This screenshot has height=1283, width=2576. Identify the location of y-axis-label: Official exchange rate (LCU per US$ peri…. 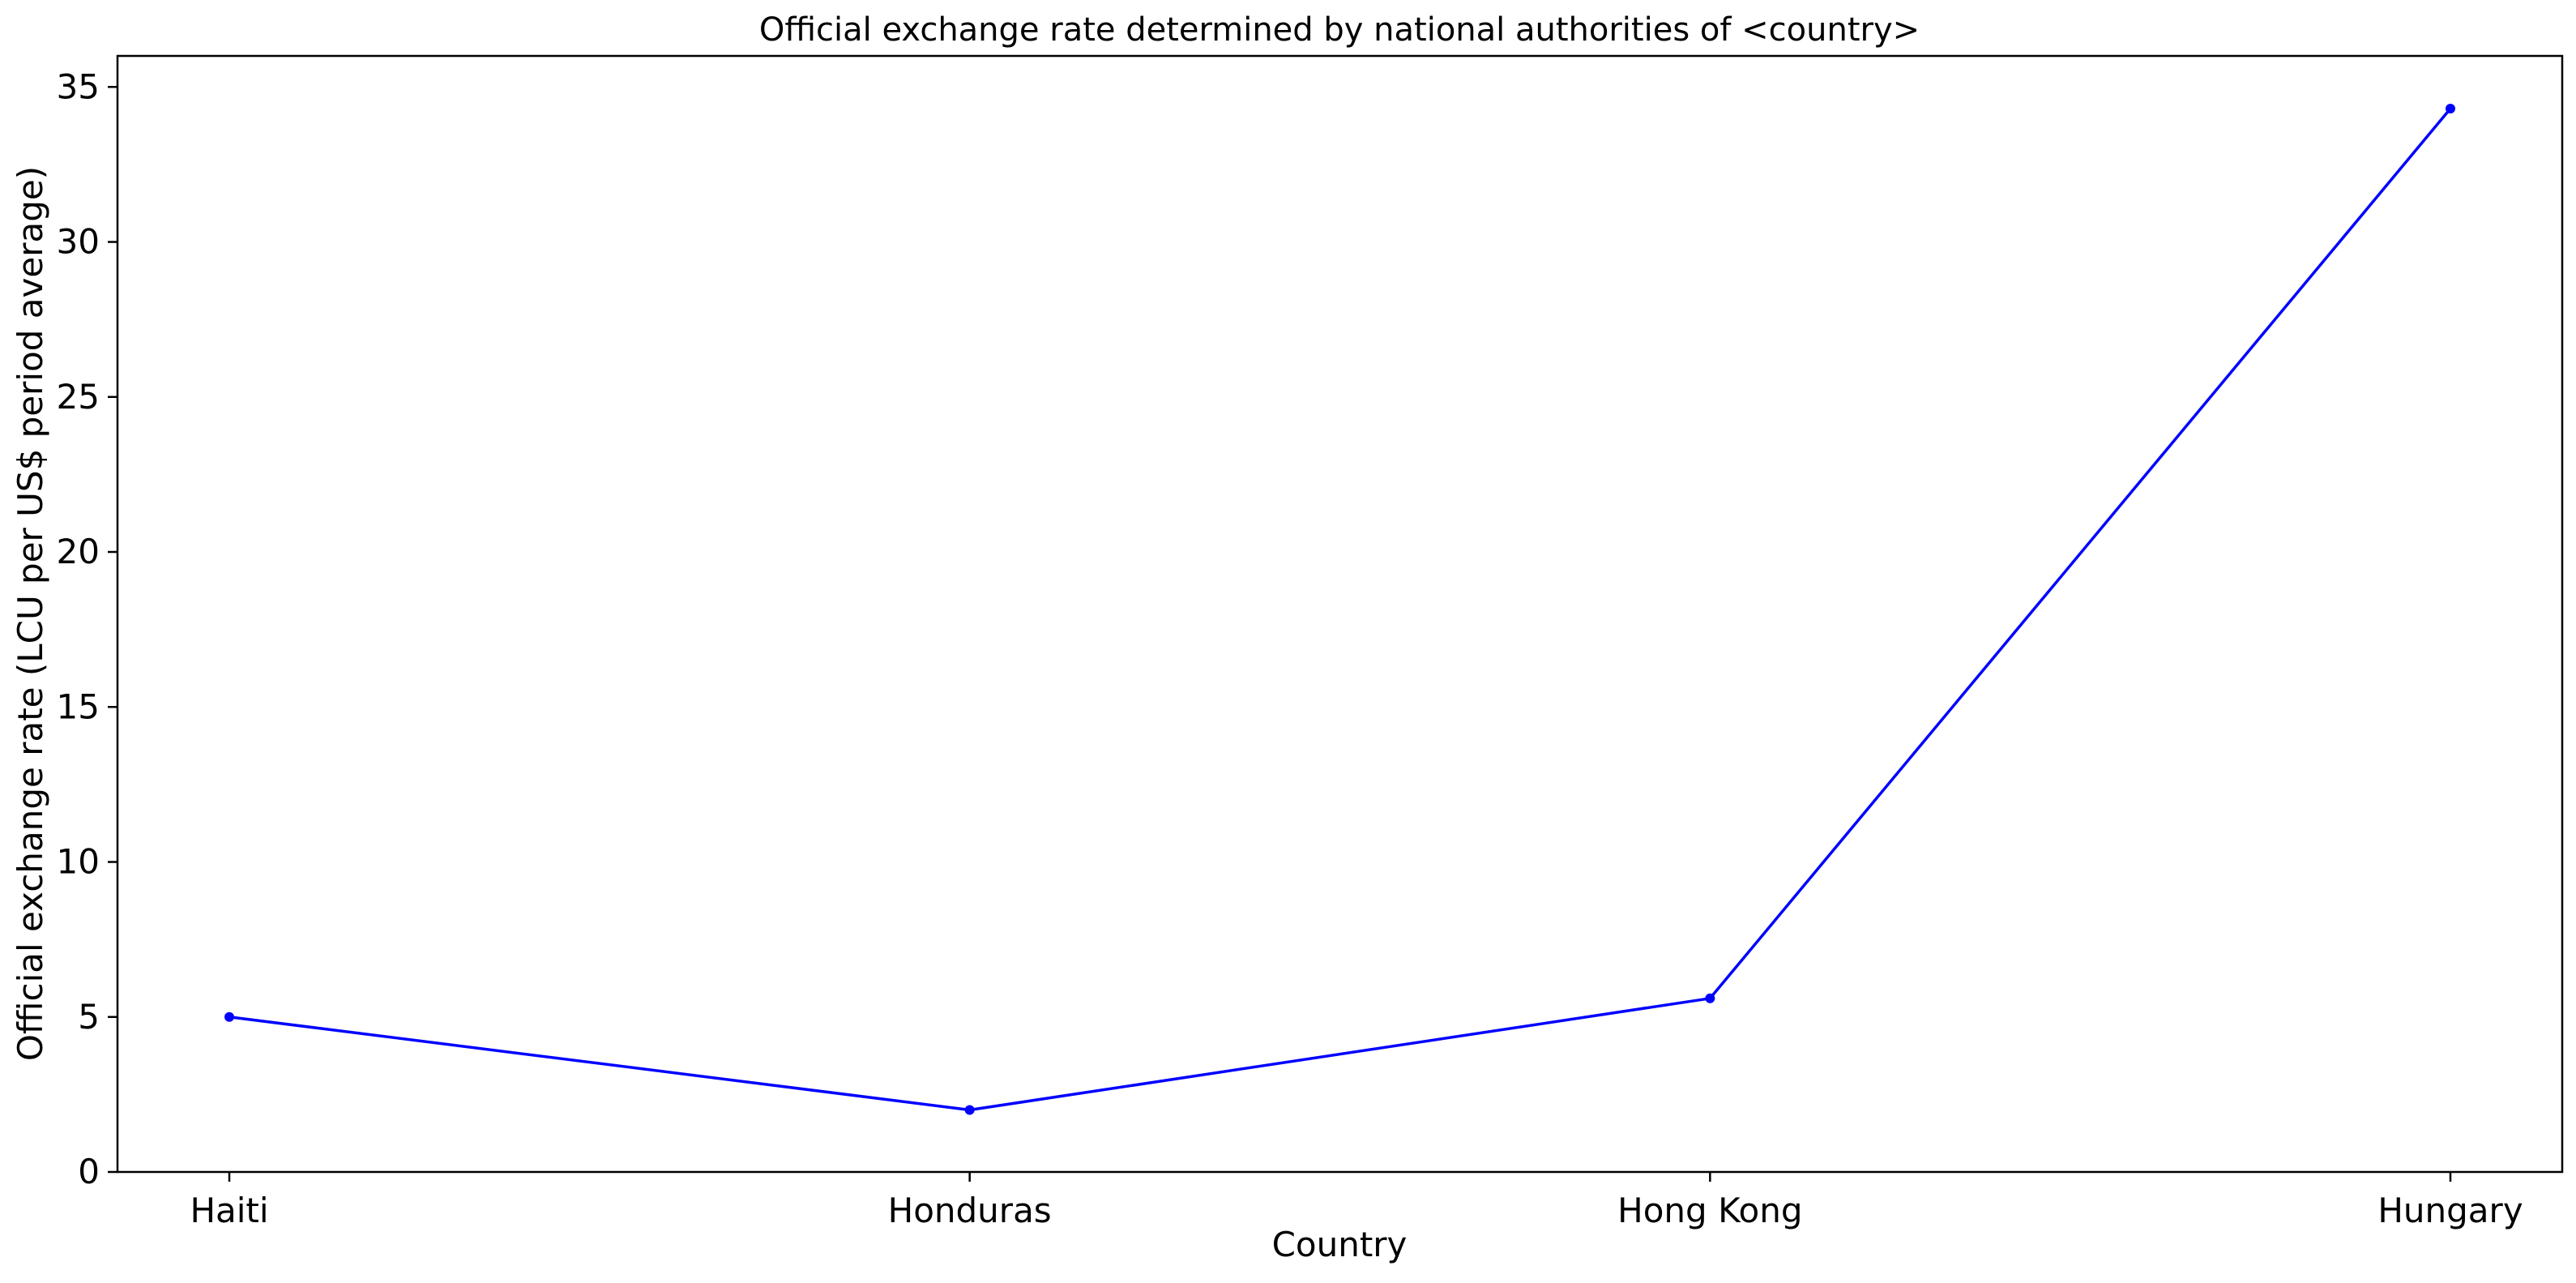
(30, 613).